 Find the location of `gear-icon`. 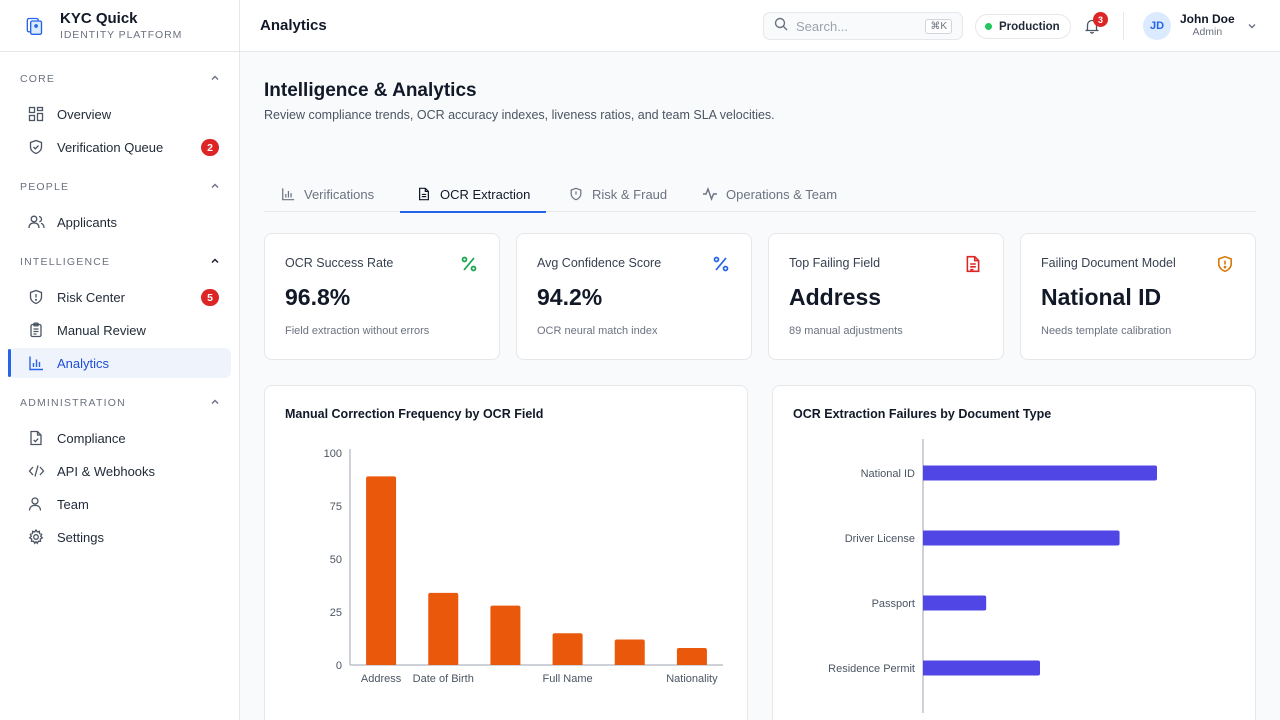

gear-icon is located at coordinates (36, 537).